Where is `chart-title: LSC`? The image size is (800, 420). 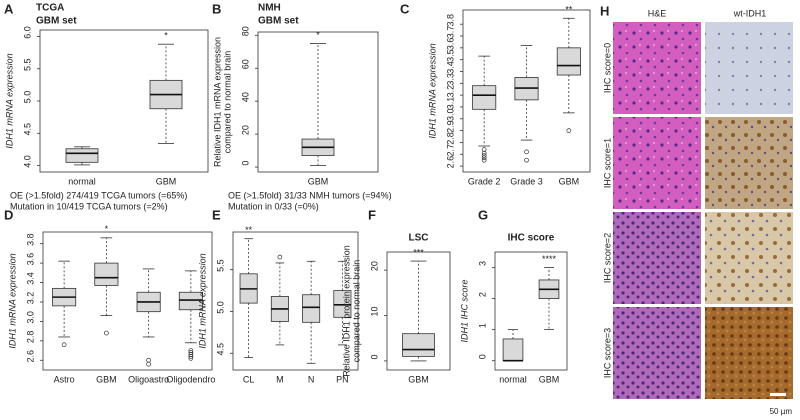
chart-title: LSC is located at coordinates (419, 238).